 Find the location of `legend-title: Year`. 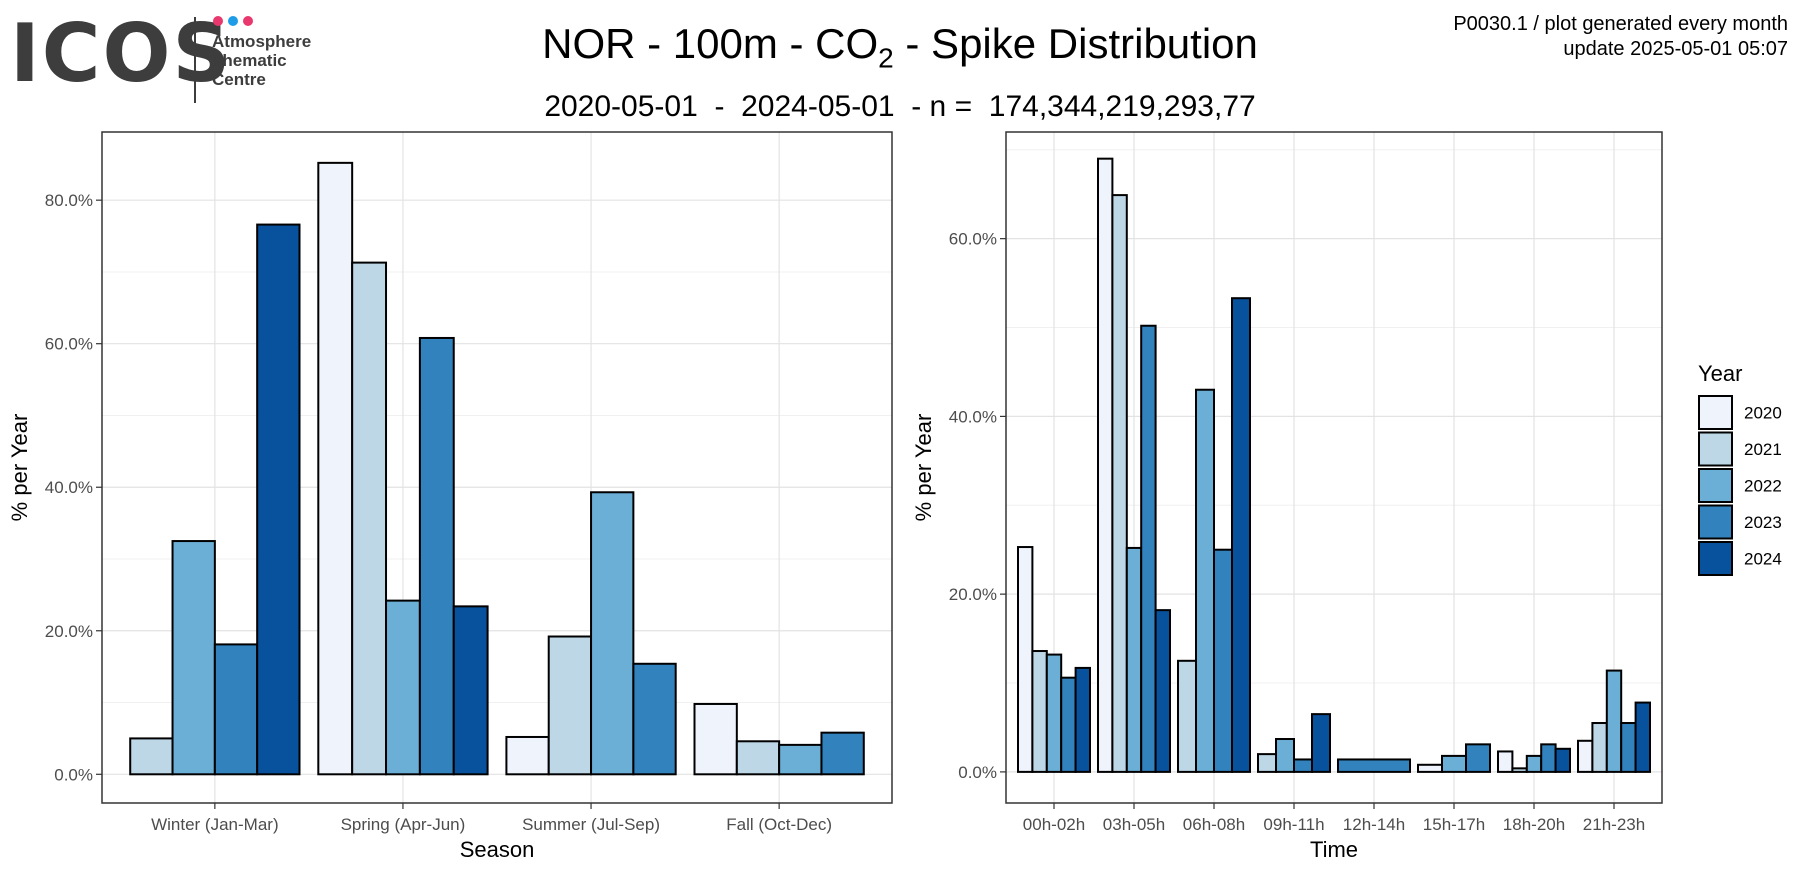

legend-title: Year is located at coordinates (1720, 373).